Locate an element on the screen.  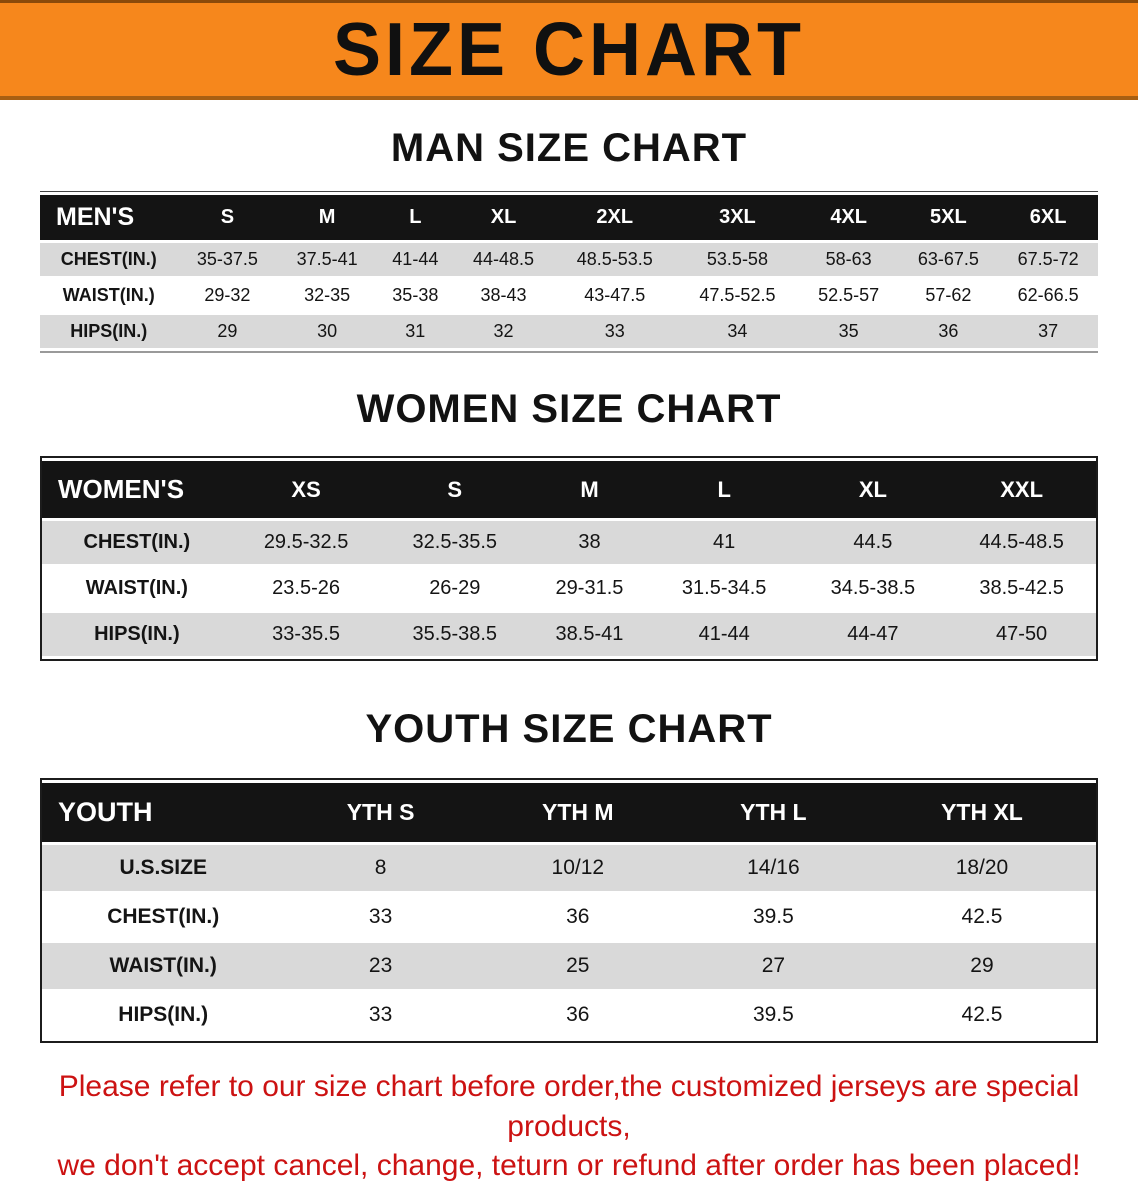
table-cell: 8 is located at coordinates (380, 867).